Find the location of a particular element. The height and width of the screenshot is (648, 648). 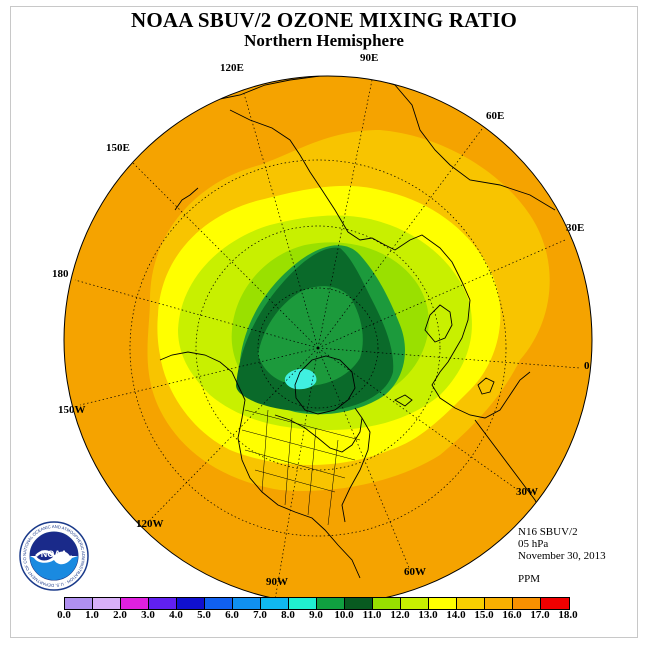

coast-siberia is located at coordinates (350, 205).